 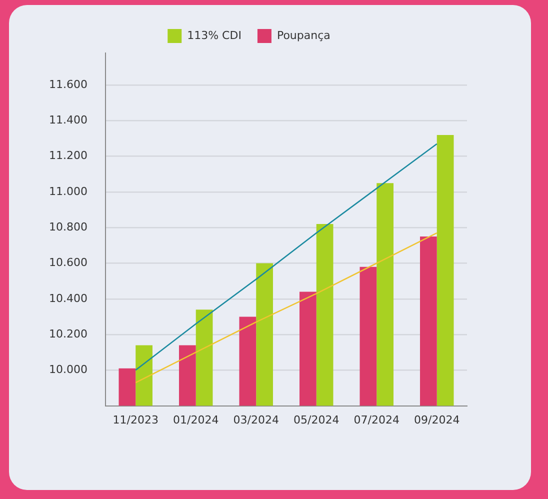 I want to click on y-tick-label: 10.800, so click(x=68, y=227).